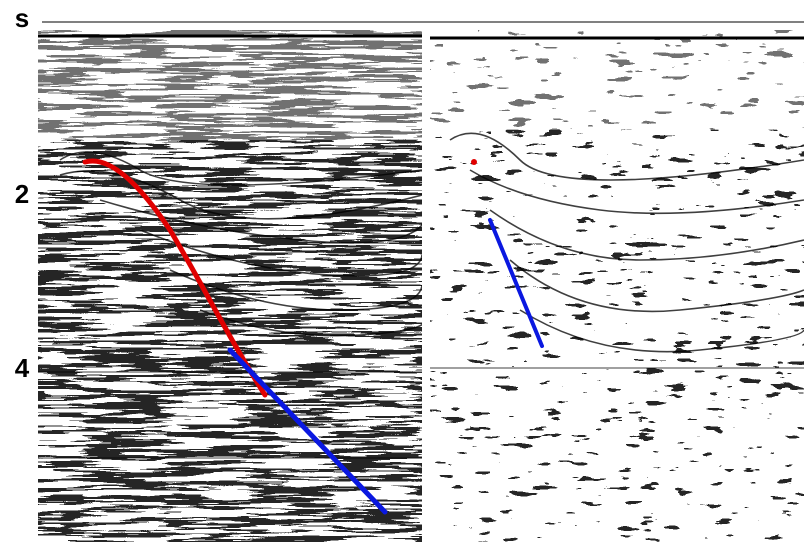  Describe the element at coordinates (22, 18) in the screenshot. I see `axis-unit: s` at that location.